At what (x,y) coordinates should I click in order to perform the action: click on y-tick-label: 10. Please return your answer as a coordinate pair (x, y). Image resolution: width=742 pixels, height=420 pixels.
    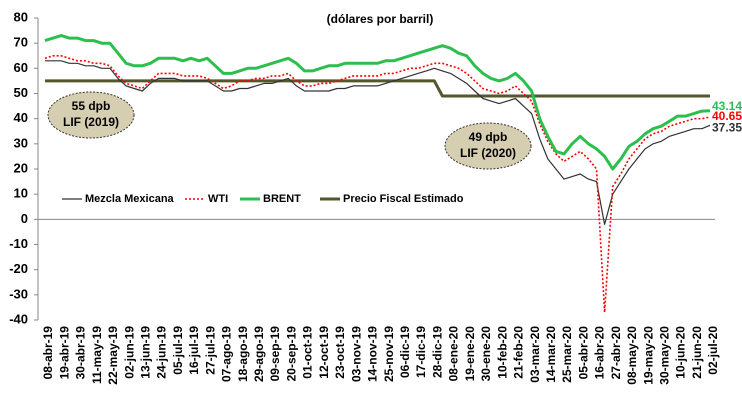
    Looking at the image, I should click on (21, 193).